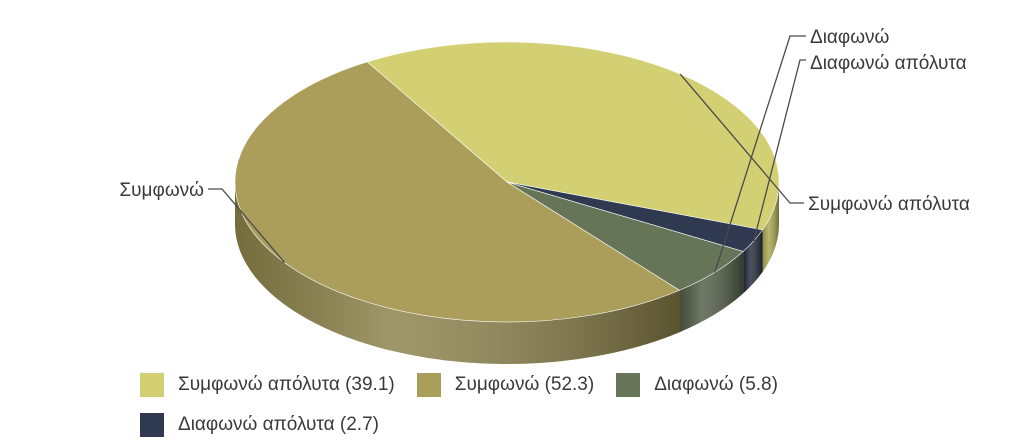 This screenshot has height=442, width=1024. I want to click on pie-leader-diafono-apolyta, so click(779, 150).